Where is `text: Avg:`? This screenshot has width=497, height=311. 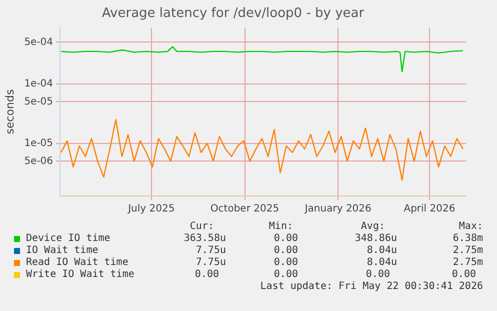 text: Avg: is located at coordinates (372, 227).